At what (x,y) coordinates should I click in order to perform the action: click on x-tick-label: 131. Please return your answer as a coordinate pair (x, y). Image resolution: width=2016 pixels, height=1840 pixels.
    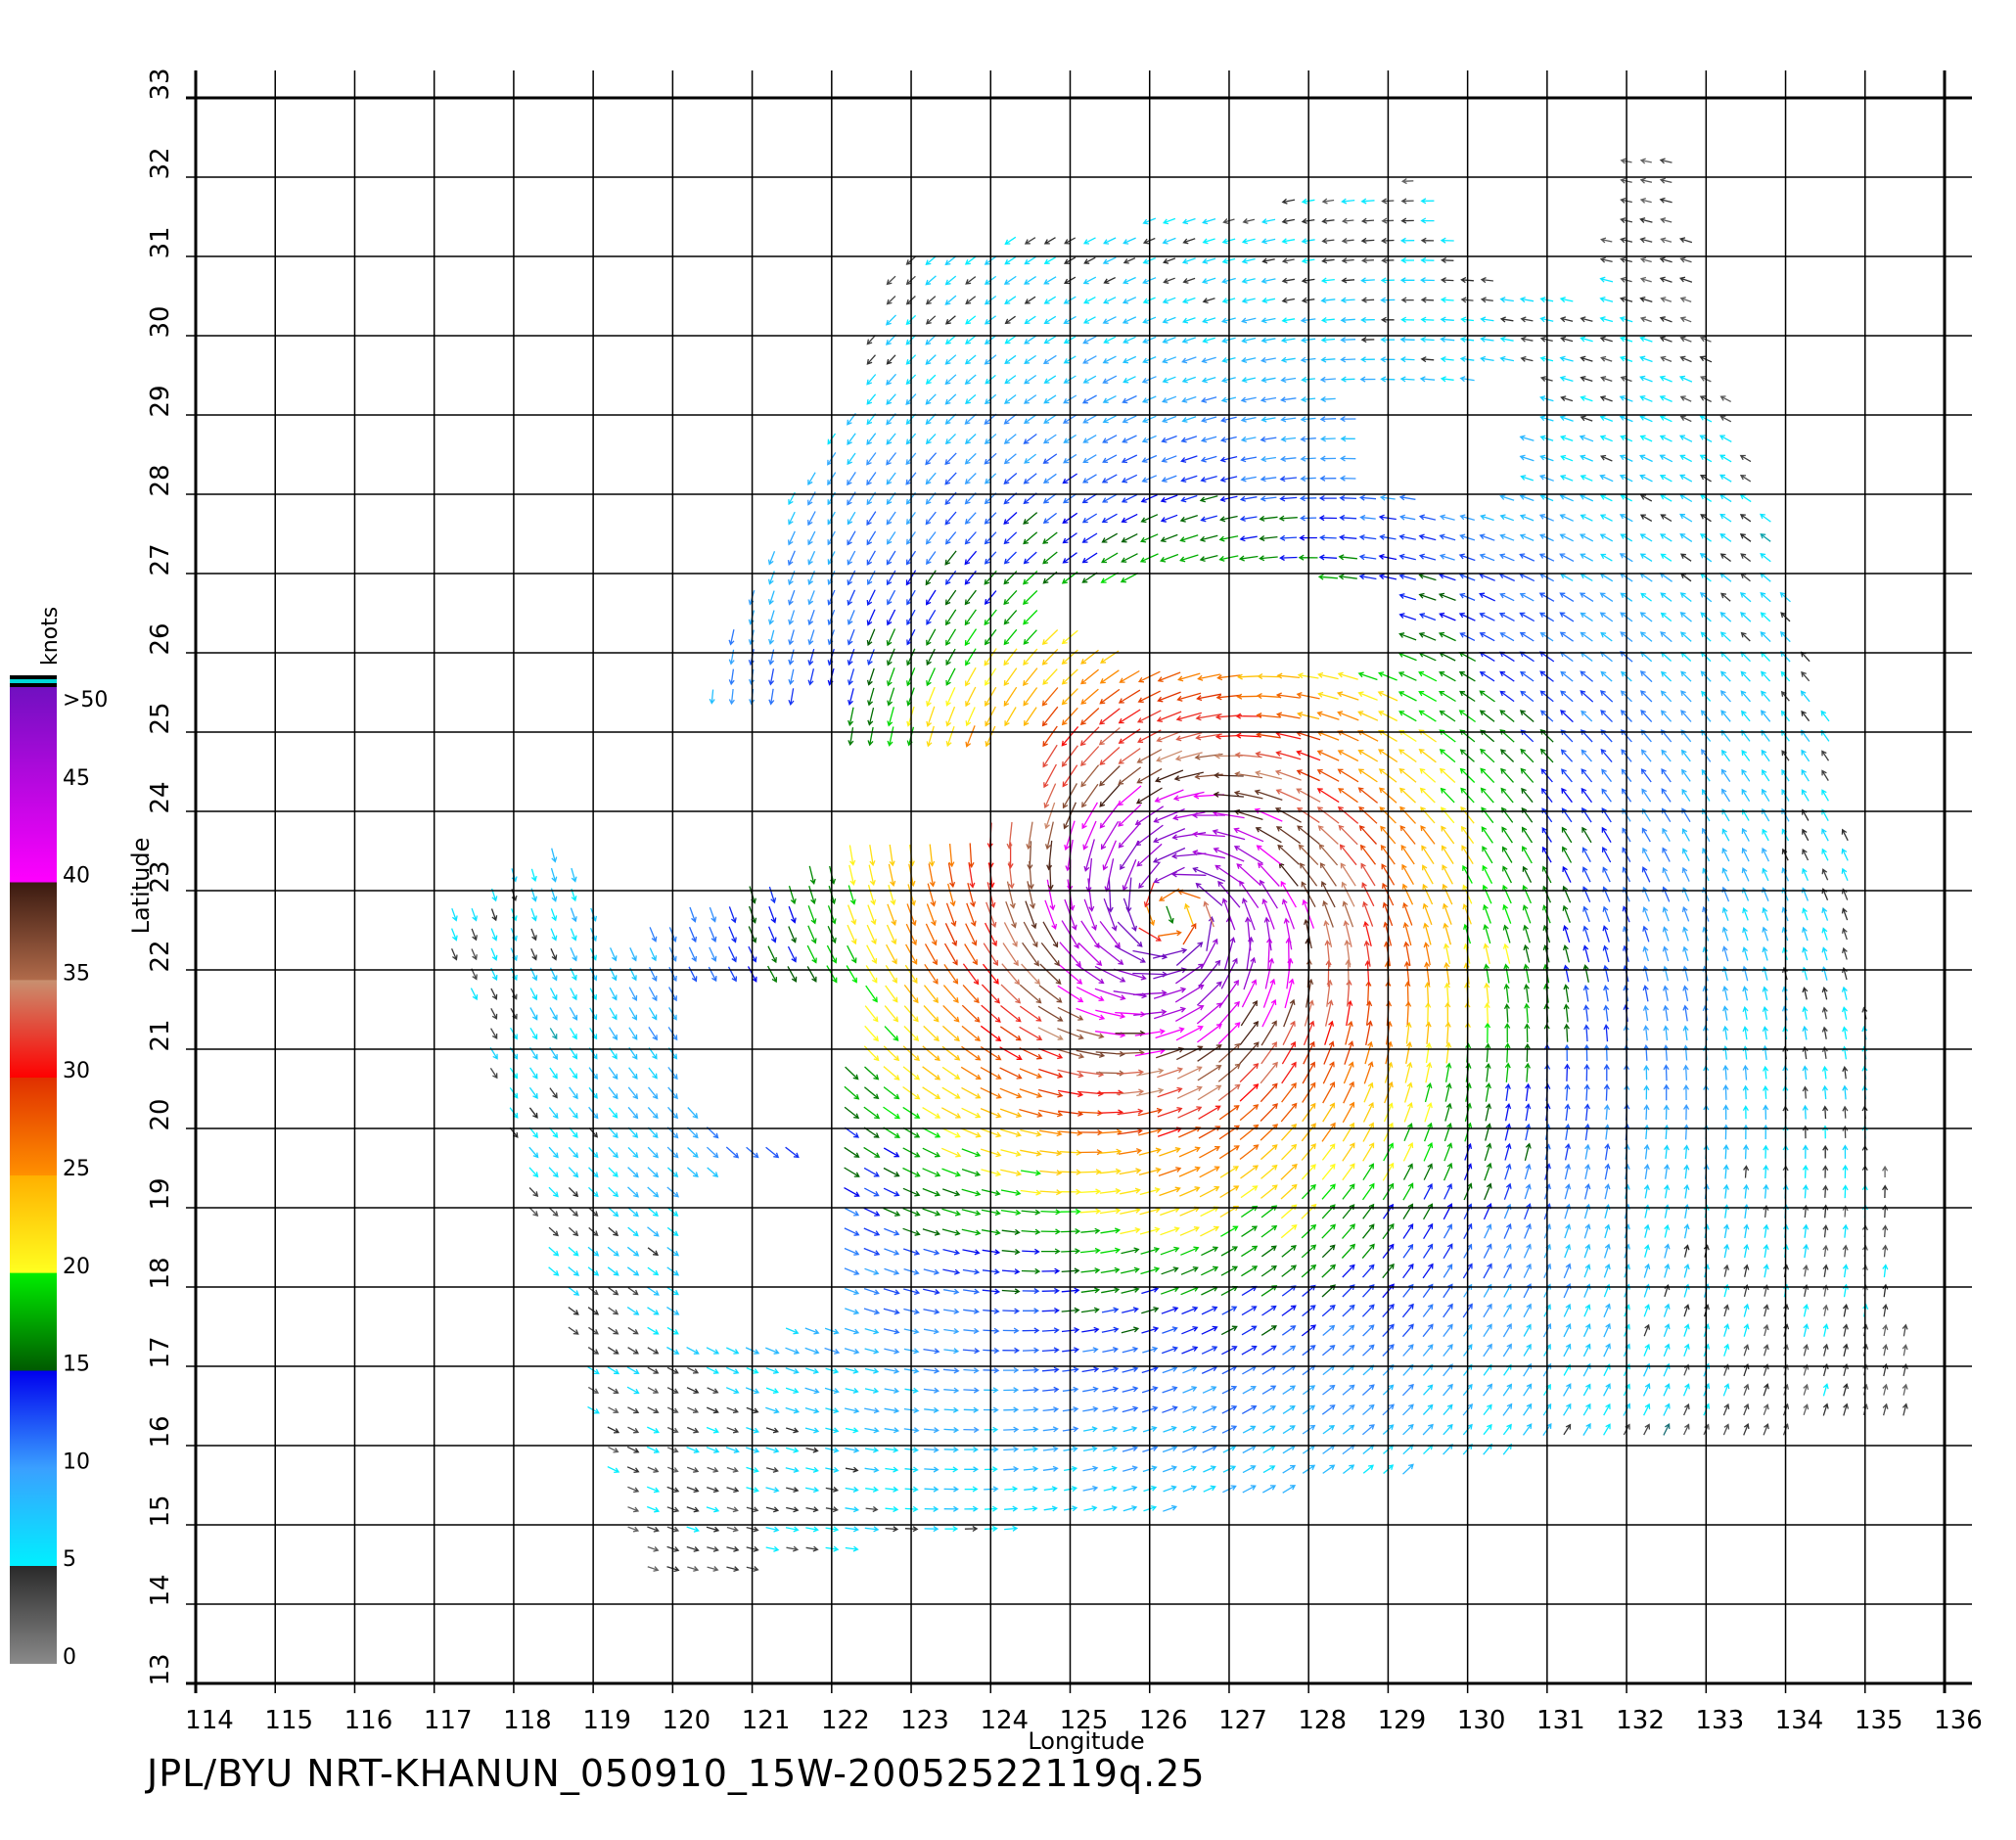
    Looking at the image, I should click on (1560, 1721).